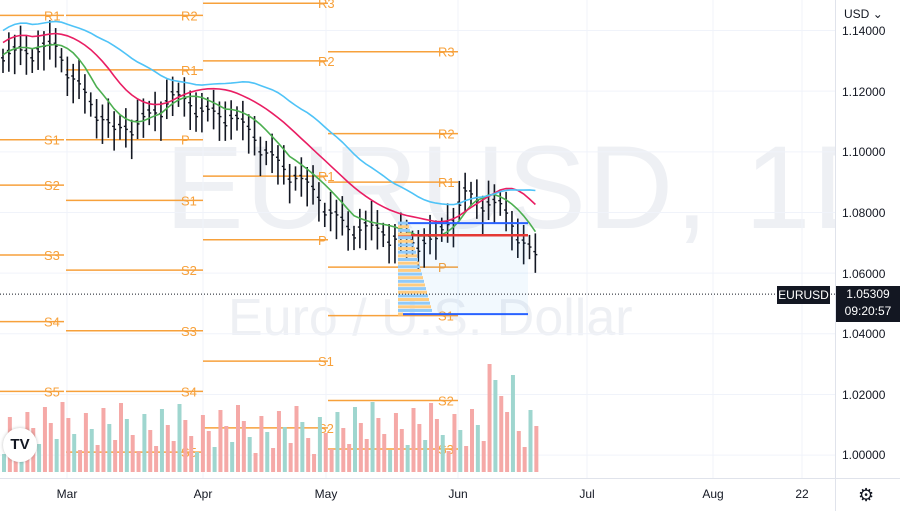 The image size is (900, 511). What do you see at coordinates (326, 494) in the screenshot?
I see `time-tick: May` at bounding box center [326, 494].